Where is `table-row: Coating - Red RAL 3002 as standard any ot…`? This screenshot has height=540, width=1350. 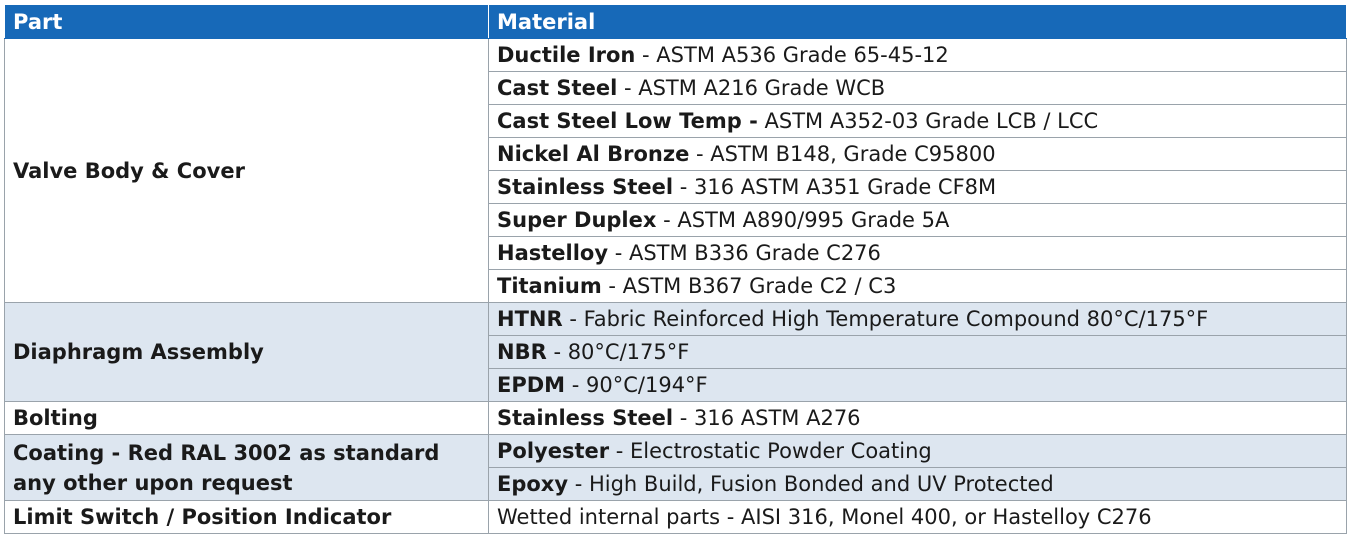 table-row: Coating - Red RAL 3002 as standard any ot… is located at coordinates (675, 467).